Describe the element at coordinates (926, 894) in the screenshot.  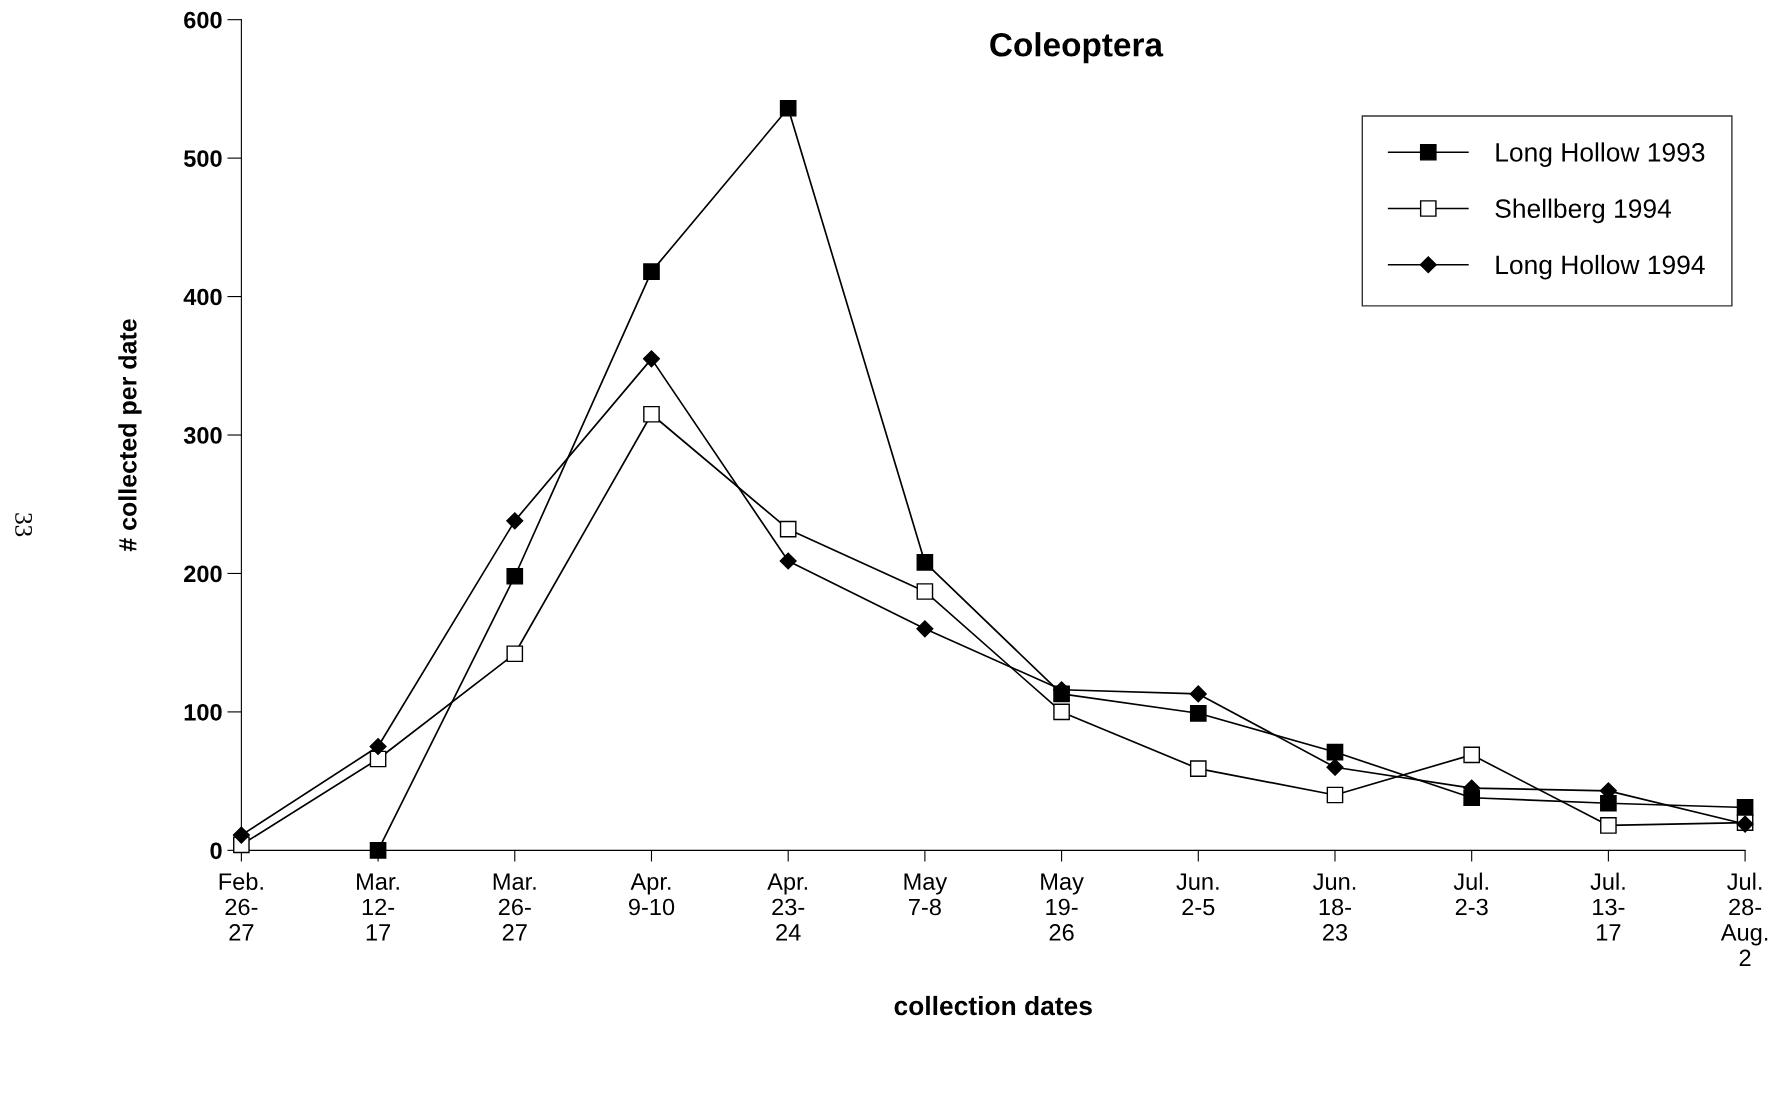
I see `x-tick-label: May 7-8` at that location.